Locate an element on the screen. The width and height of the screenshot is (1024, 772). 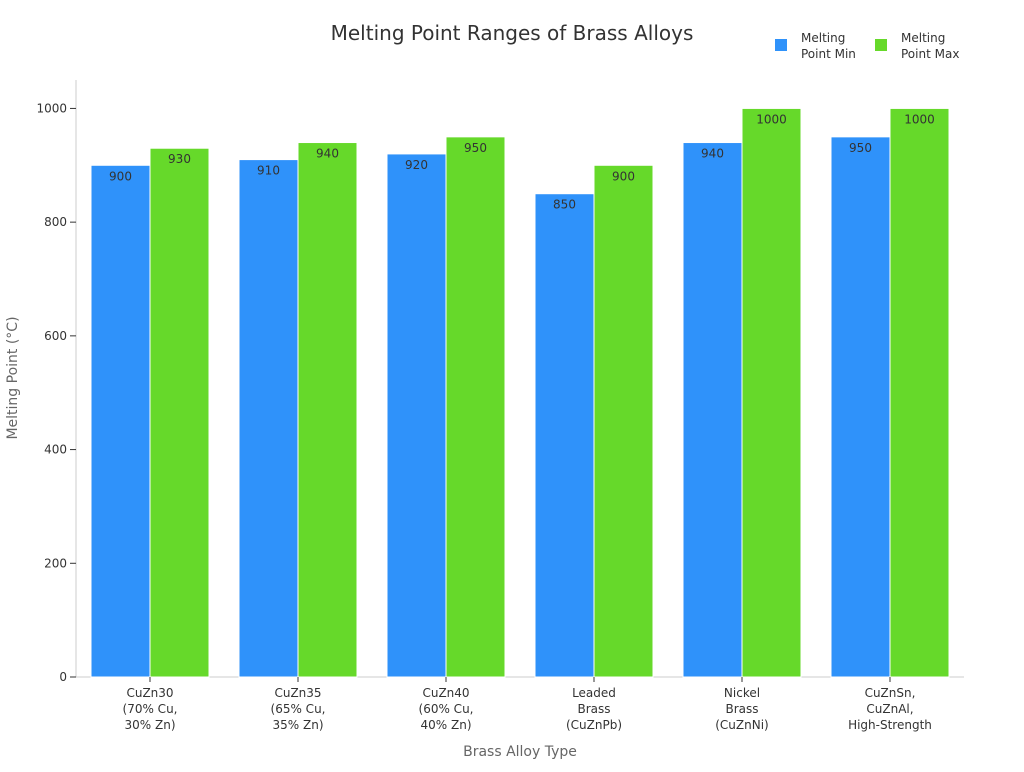
data-label: 920 is located at coordinates (416, 165).